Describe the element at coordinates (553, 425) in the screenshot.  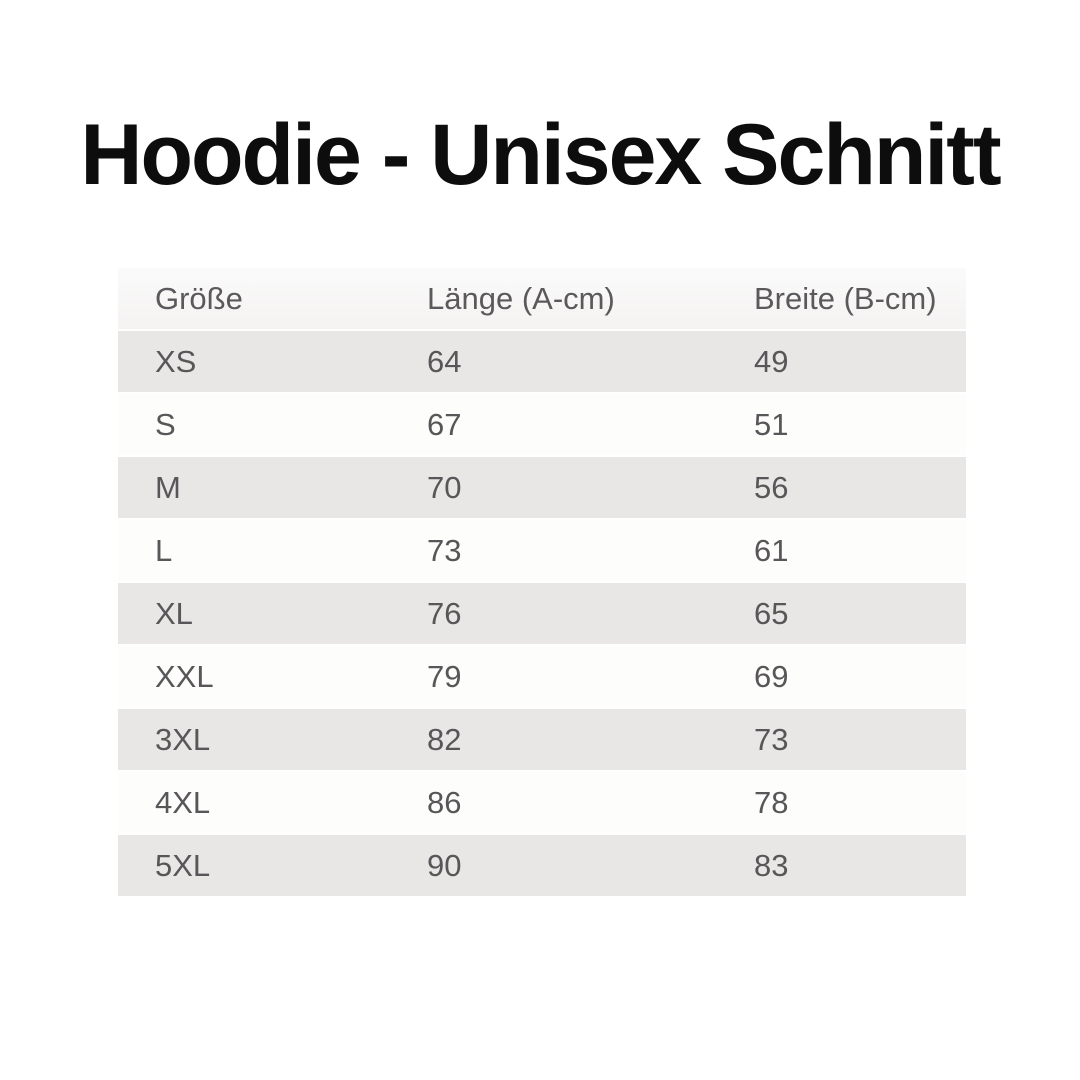
I see `length-cell: 67` at that location.